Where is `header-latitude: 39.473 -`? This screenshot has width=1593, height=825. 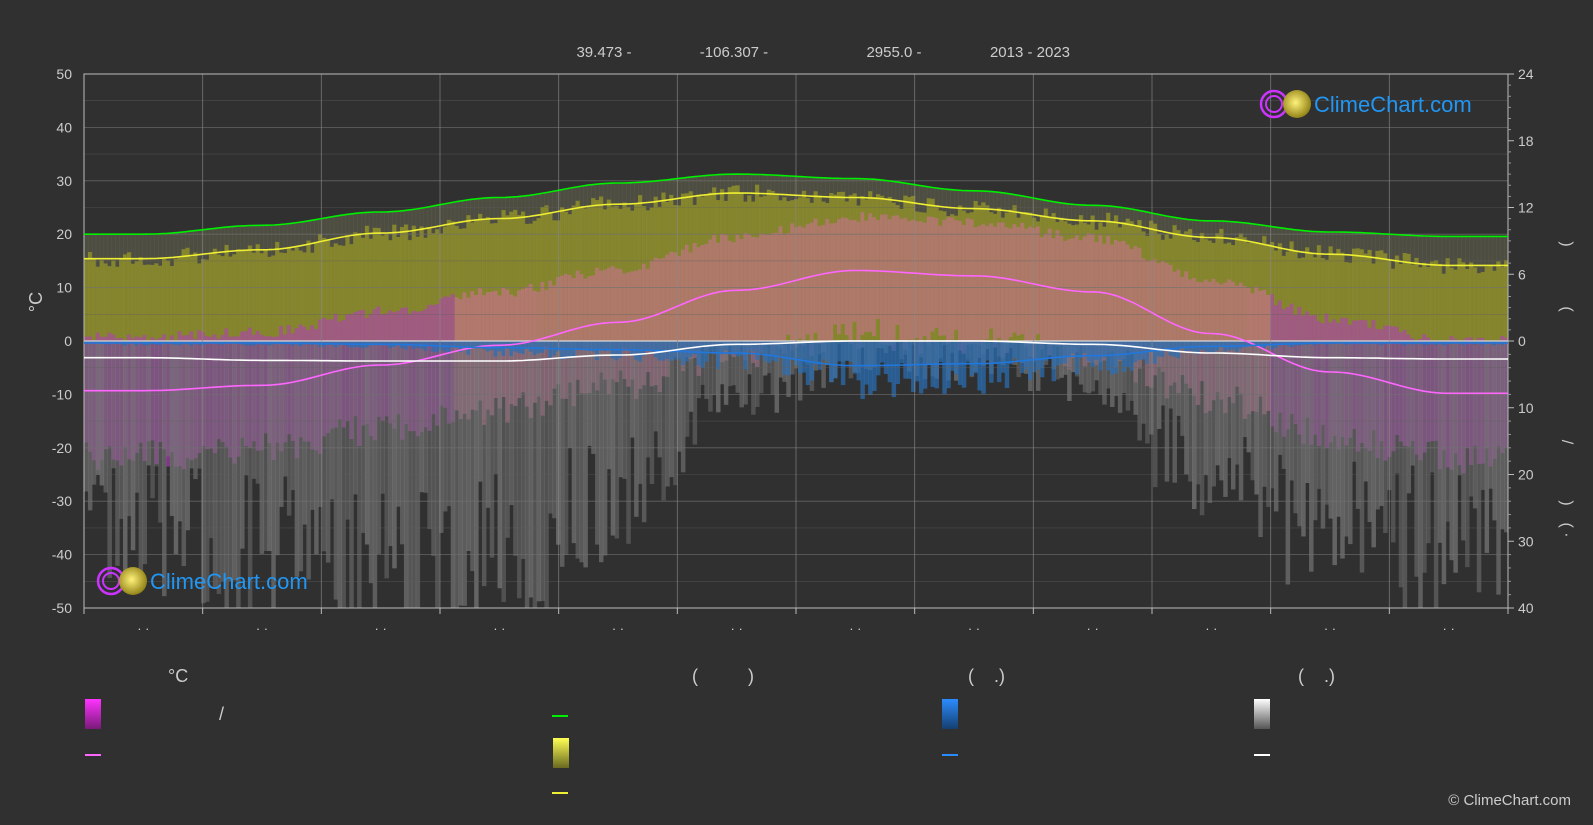
header-latitude: 39.473 - is located at coordinates (603, 52).